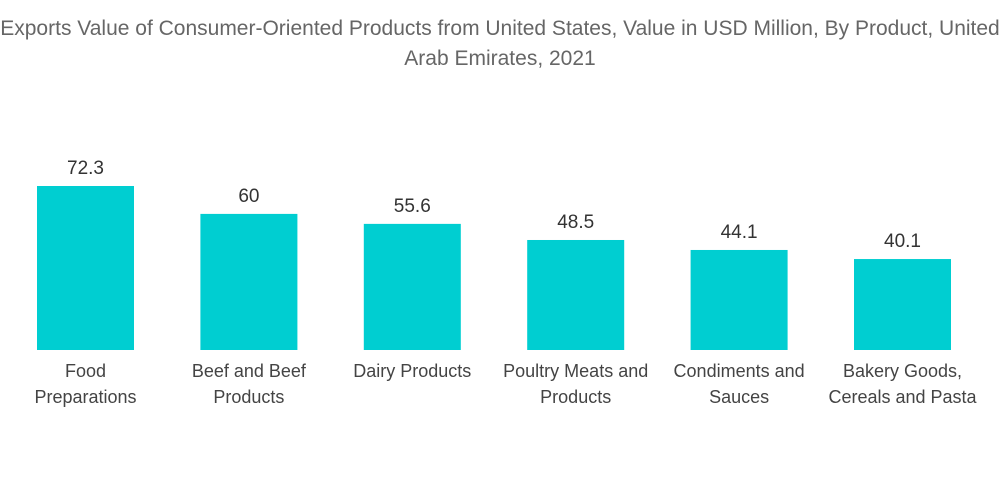  What do you see at coordinates (739, 397) in the screenshot?
I see `category-label: Sauces` at bounding box center [739, 397].